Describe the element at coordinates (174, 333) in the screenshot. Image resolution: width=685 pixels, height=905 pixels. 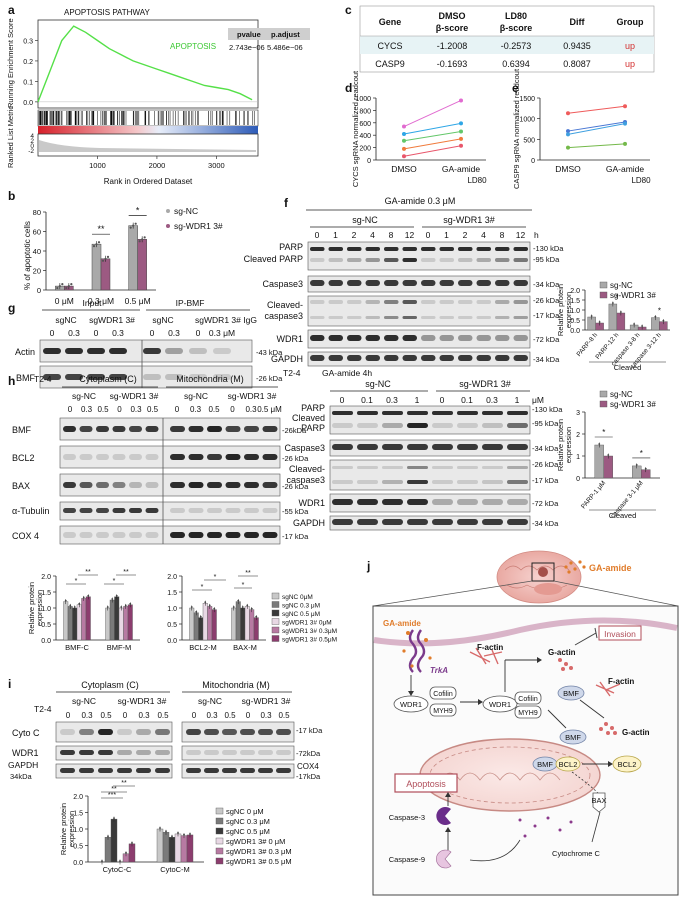
I see `coip-dose: 0.3` at that location.